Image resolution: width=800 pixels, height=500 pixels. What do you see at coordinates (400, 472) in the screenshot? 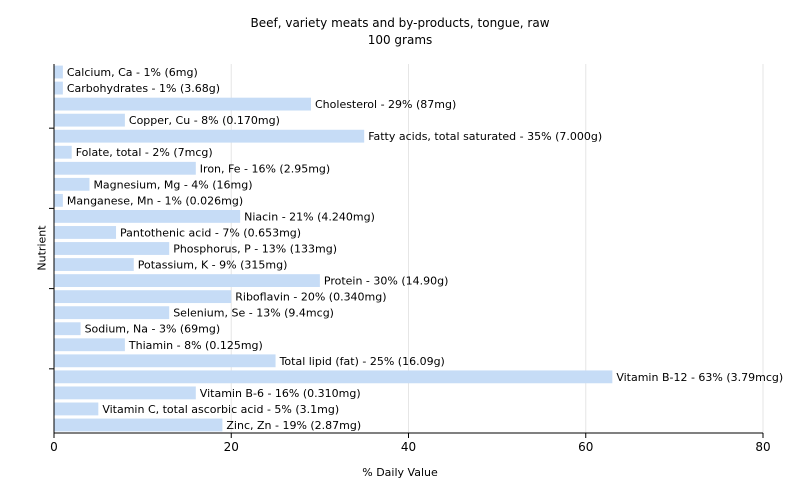
I see `x-axis-label: % Daily Value` at bounding box center [400, 472].